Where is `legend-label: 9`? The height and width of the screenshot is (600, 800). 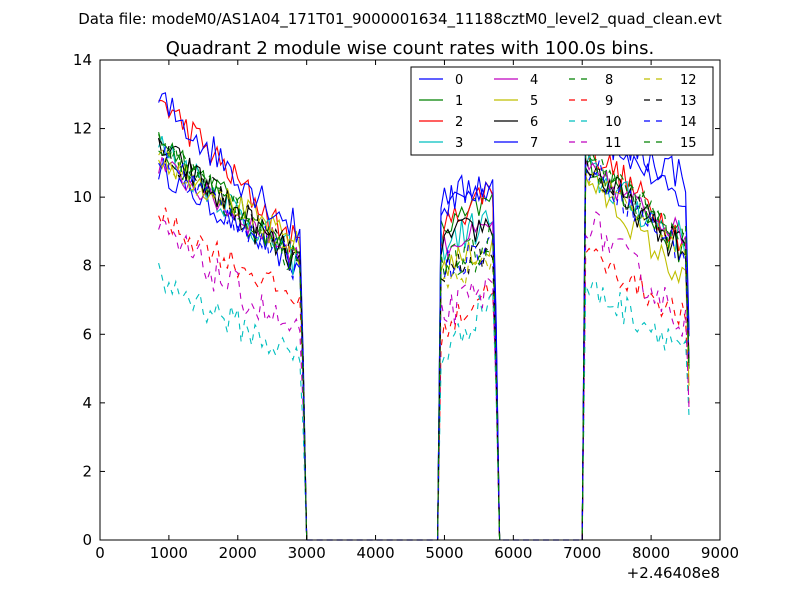 legend-label: 9 is located at coordinates (609, 101).